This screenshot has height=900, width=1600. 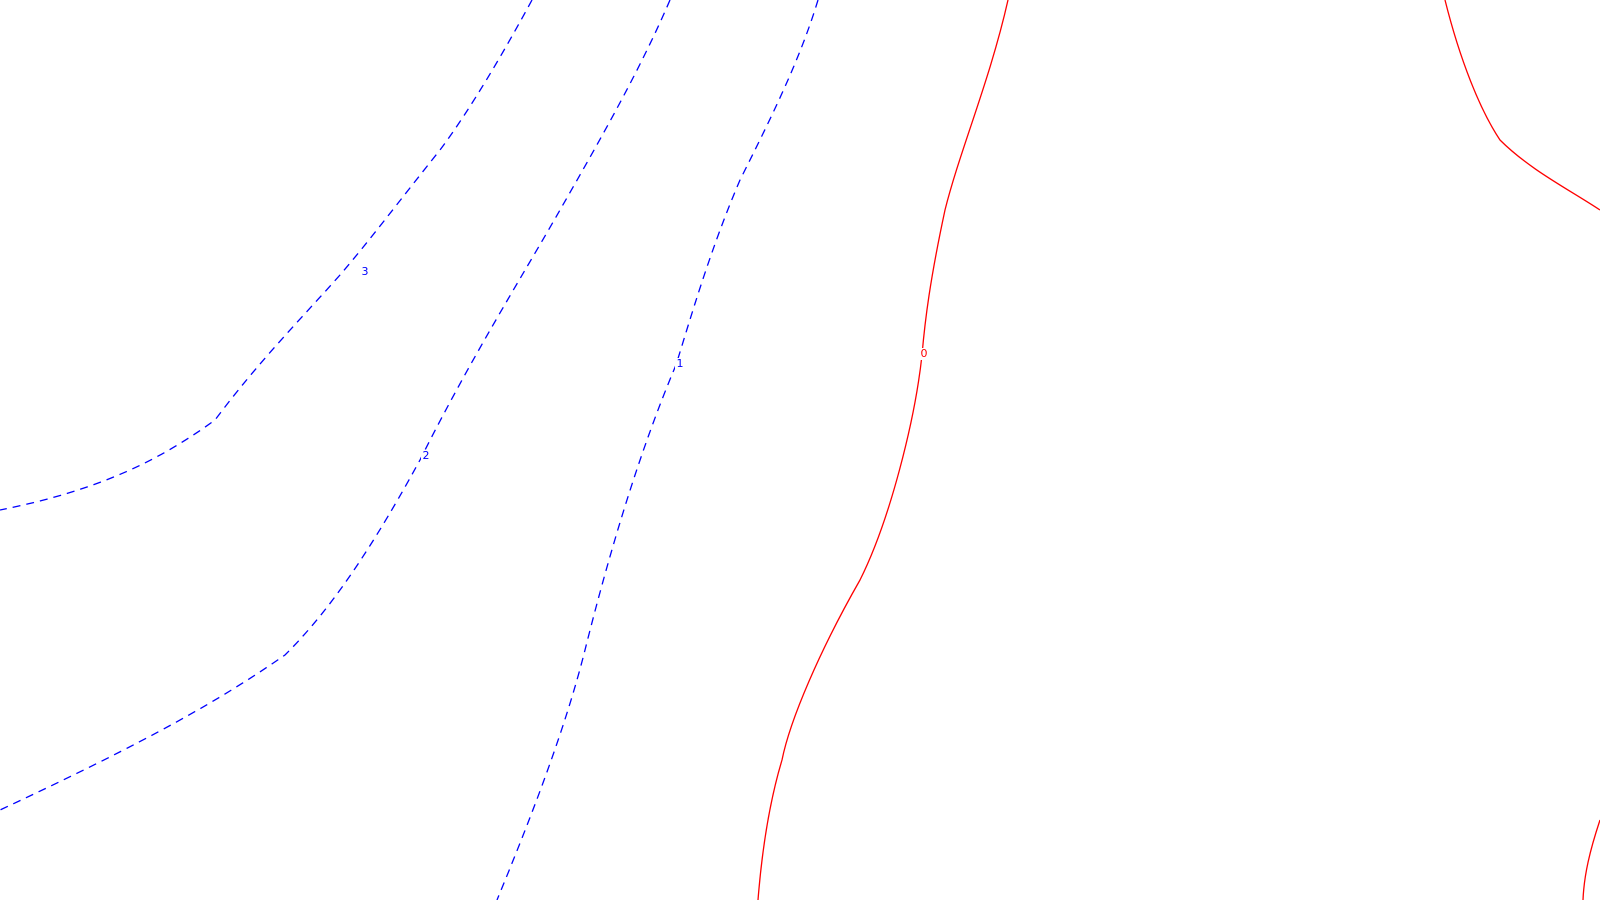 I want to click on contour-label-1: 1, so click(x=680, y=363).